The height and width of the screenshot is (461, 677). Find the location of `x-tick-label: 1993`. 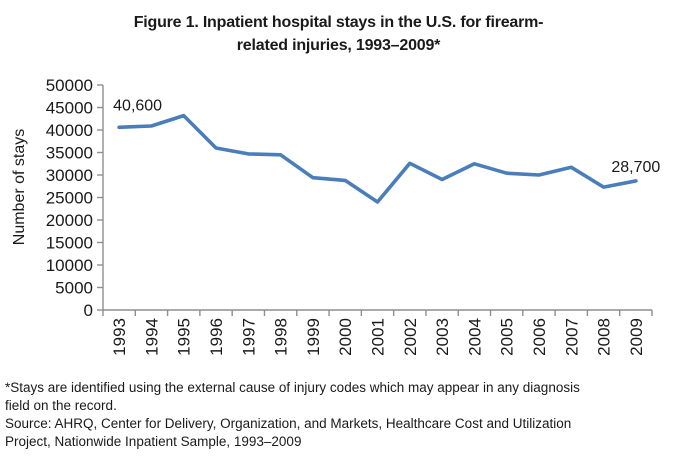

x-tick-label: 1993 is located at coordinates (119, 337).